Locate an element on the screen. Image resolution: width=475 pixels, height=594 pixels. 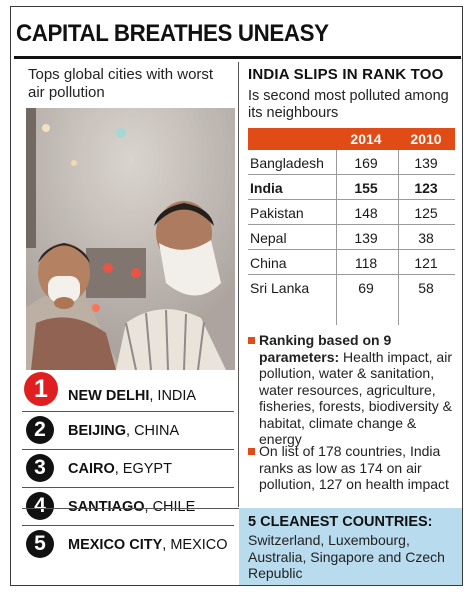
table-row: Bangladesh 169 139 is located at coordinates (351, 162).